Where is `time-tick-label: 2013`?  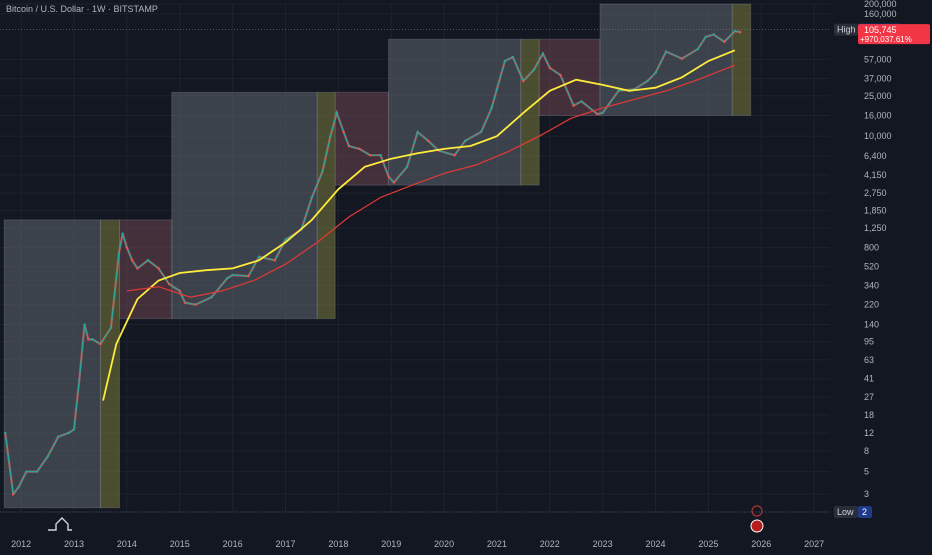 time-tick-label: 2013 is located at coordinates (74, 544).